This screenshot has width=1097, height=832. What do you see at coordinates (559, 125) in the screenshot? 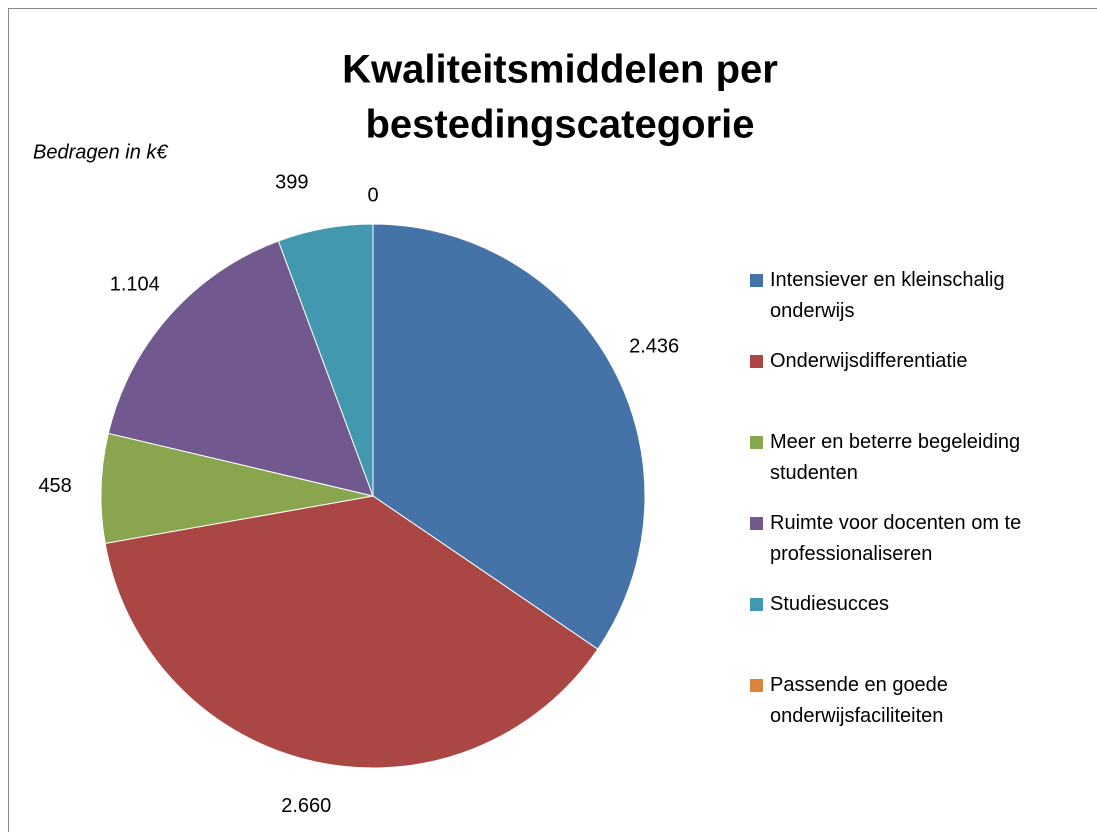
I see `chart-title-line2: bestedingscategorie` at bounding box center [559, 125].